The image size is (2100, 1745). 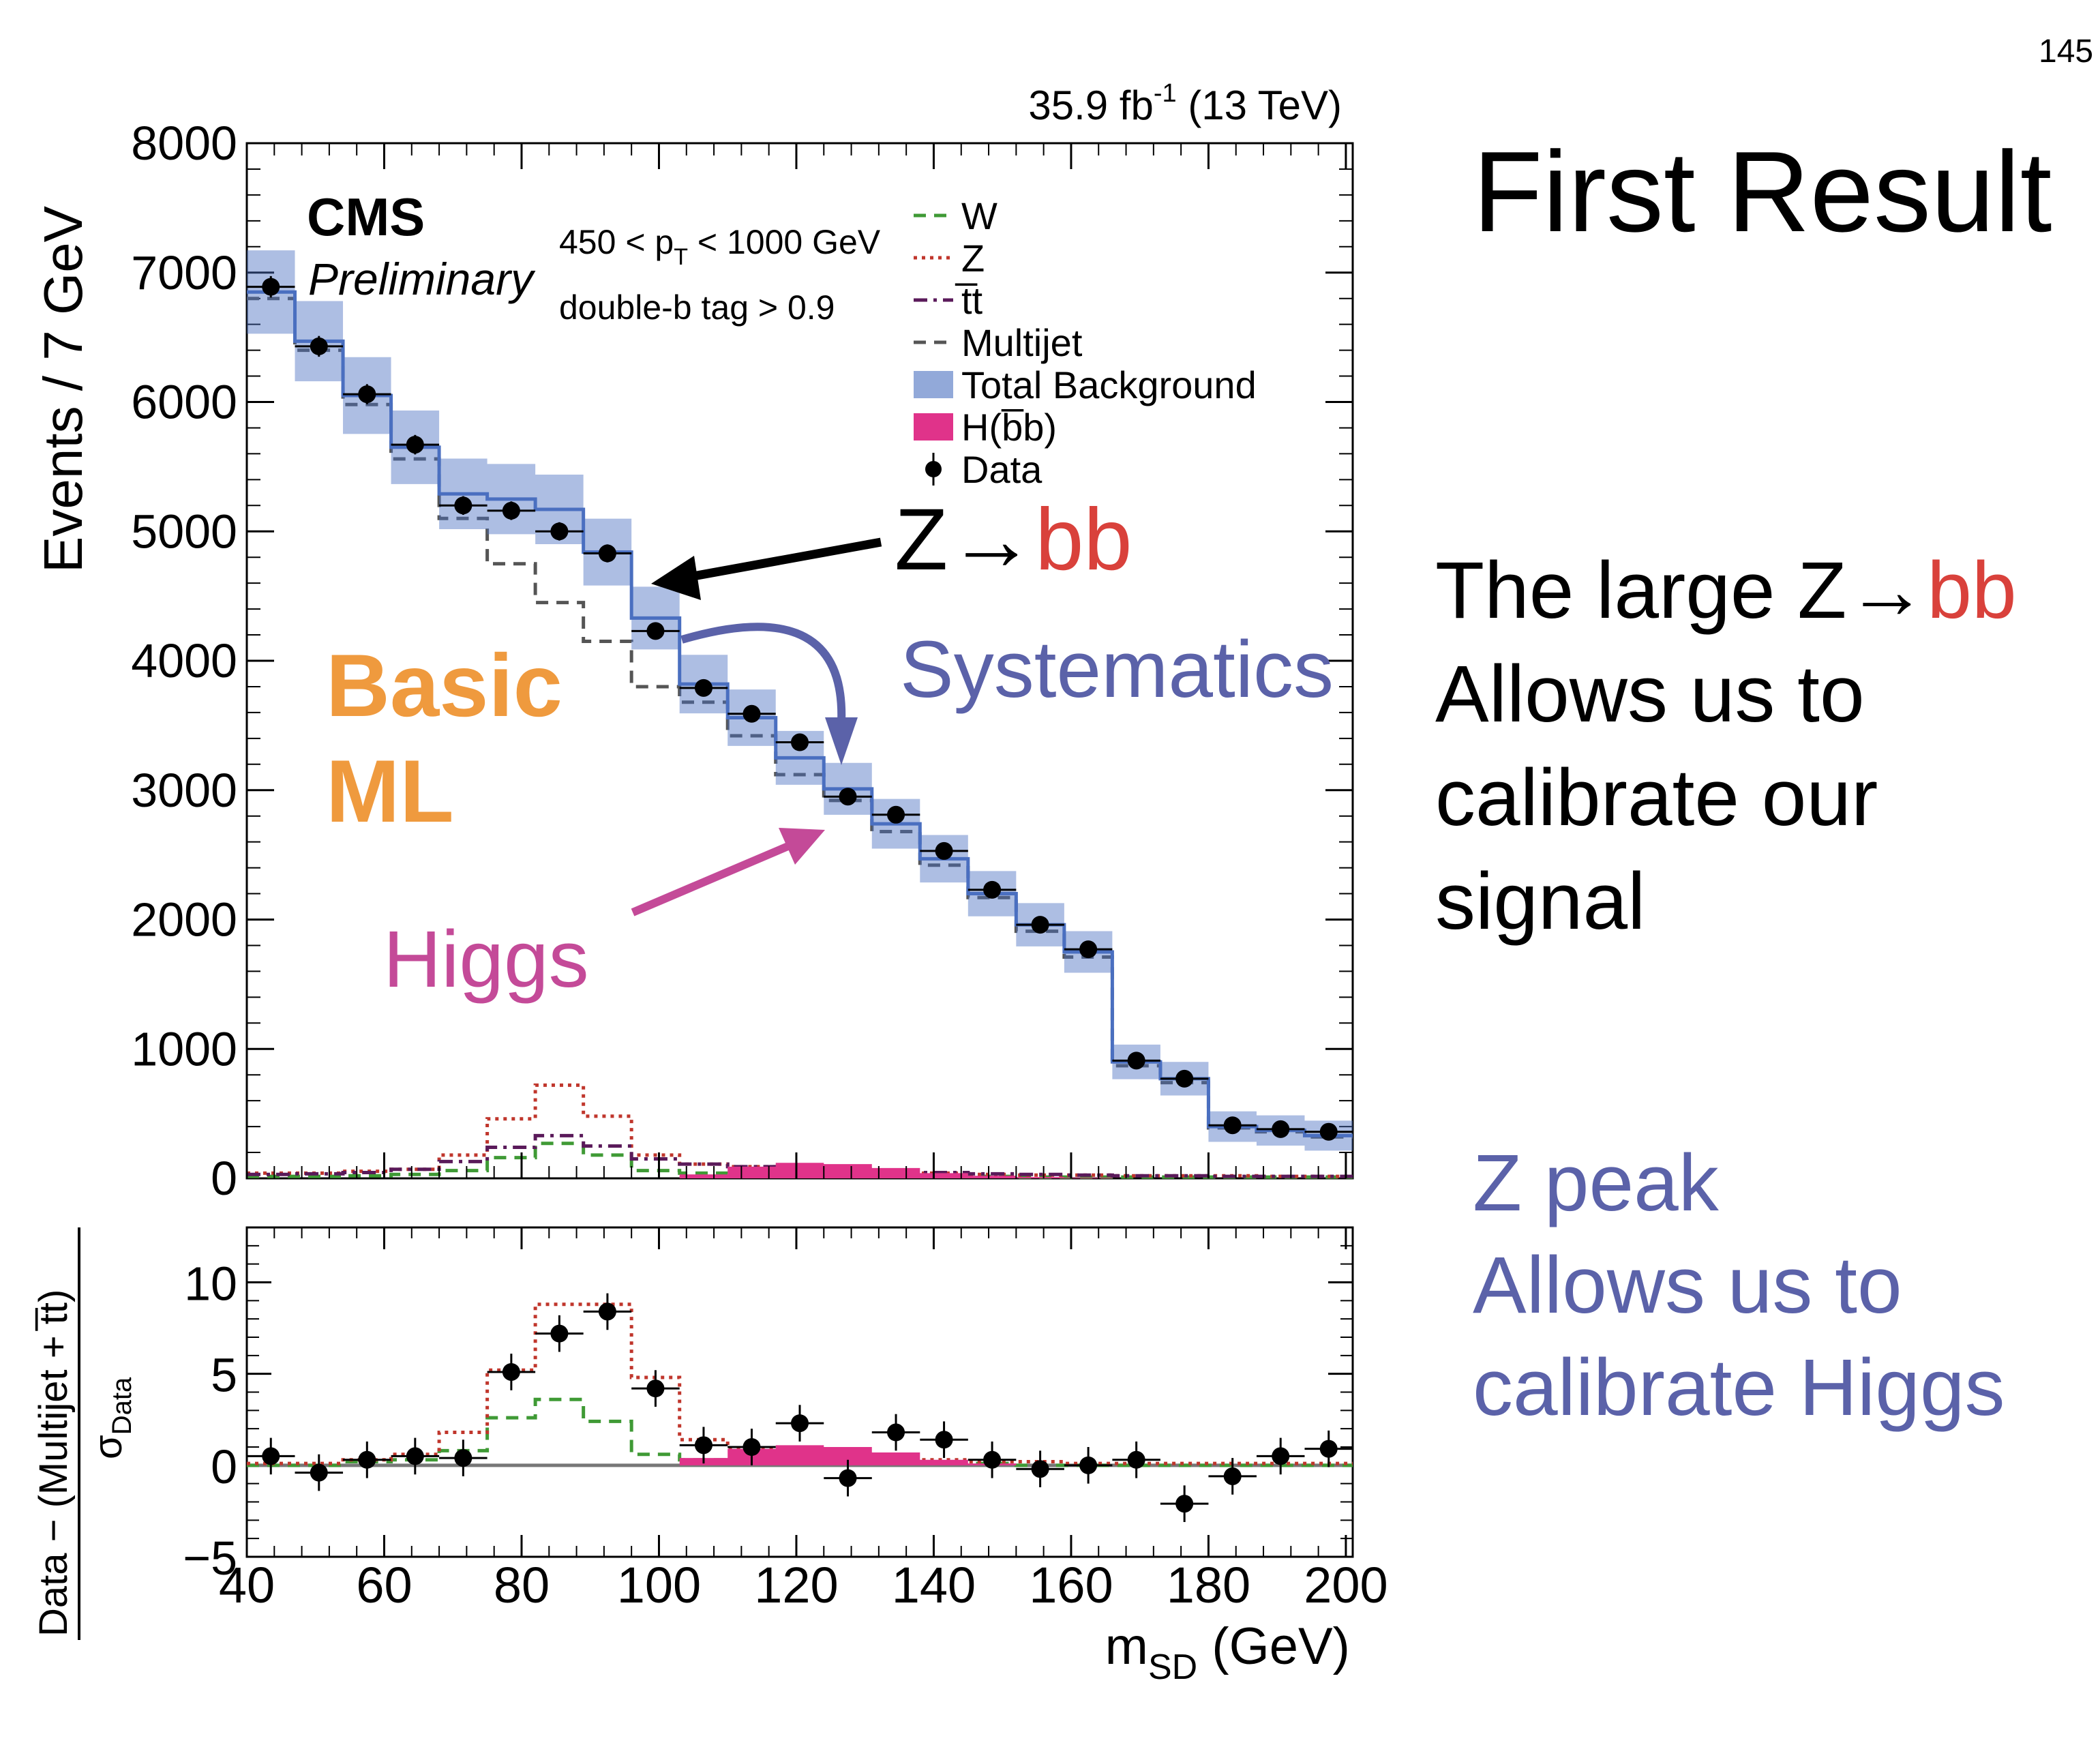 I want to click on btag-cut-label: double-b tag > 0.9, so click(x=697, y=307).